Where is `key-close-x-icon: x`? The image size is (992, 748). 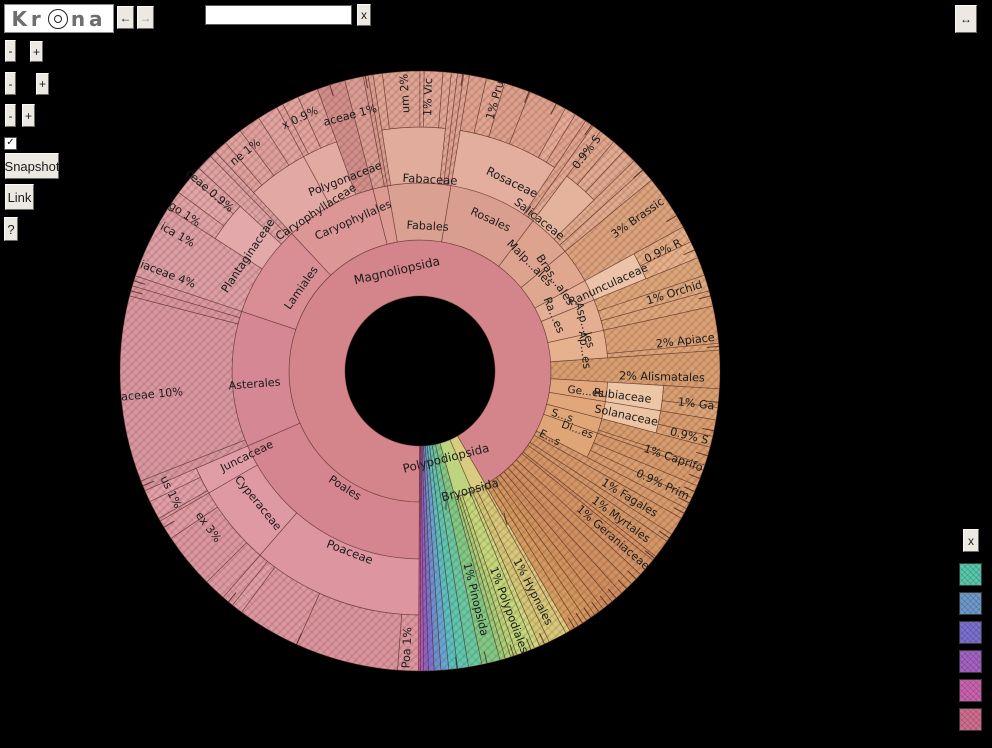
key-close-x-icon: x is located at coordinates (971, 540).